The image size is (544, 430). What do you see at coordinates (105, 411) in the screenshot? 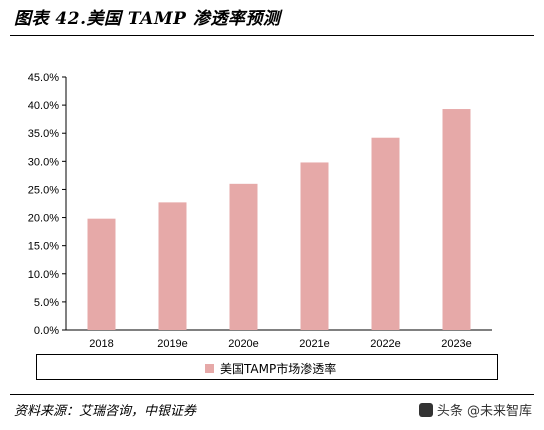
I see `source-note: 资料来源：艾瑞咨询，中银证券` at bounding box center [105, 411].